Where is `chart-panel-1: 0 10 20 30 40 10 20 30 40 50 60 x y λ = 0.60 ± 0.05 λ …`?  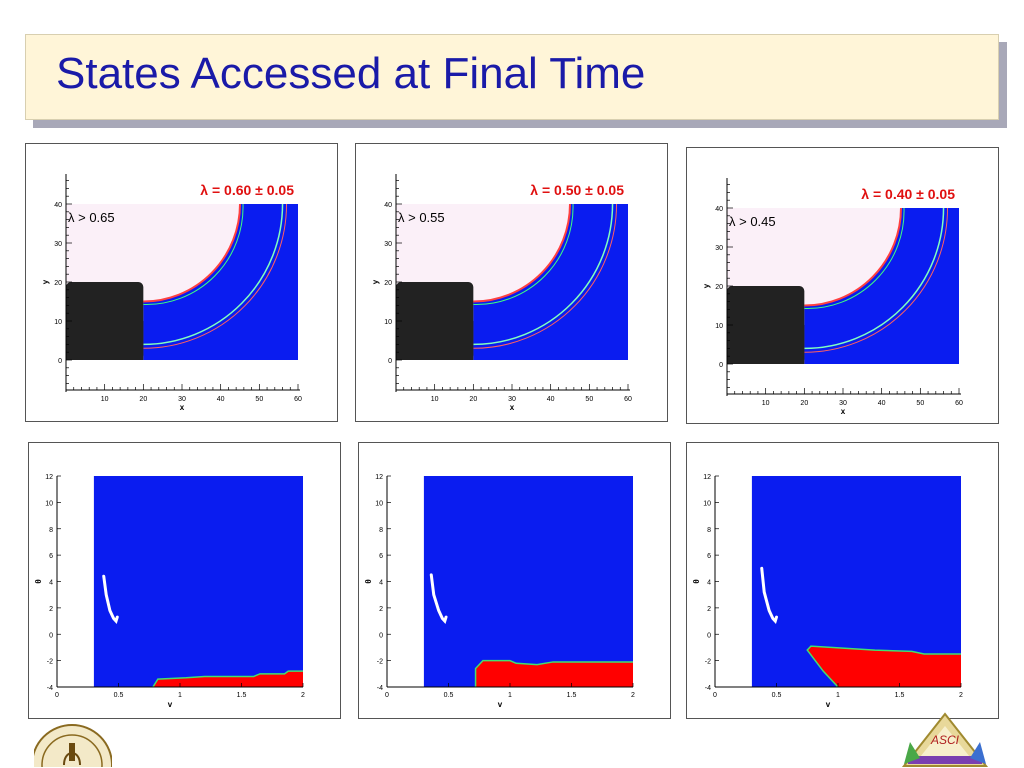 chart-panel-1: 0 10 20 30 40 10 20 30 40 50 60 x y λ = 0.60 ± 0.05 λ … is located at coordinates (181, 282).